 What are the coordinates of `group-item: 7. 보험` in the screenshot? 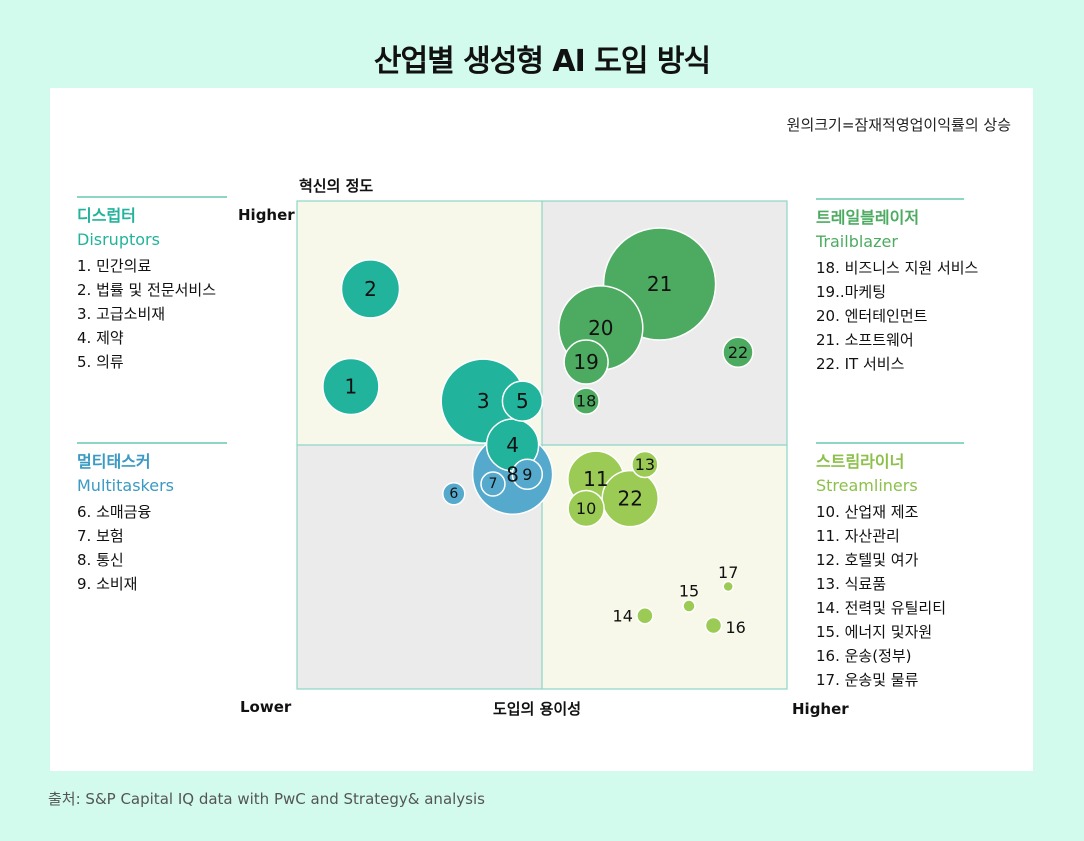 It's located at (100, 535).